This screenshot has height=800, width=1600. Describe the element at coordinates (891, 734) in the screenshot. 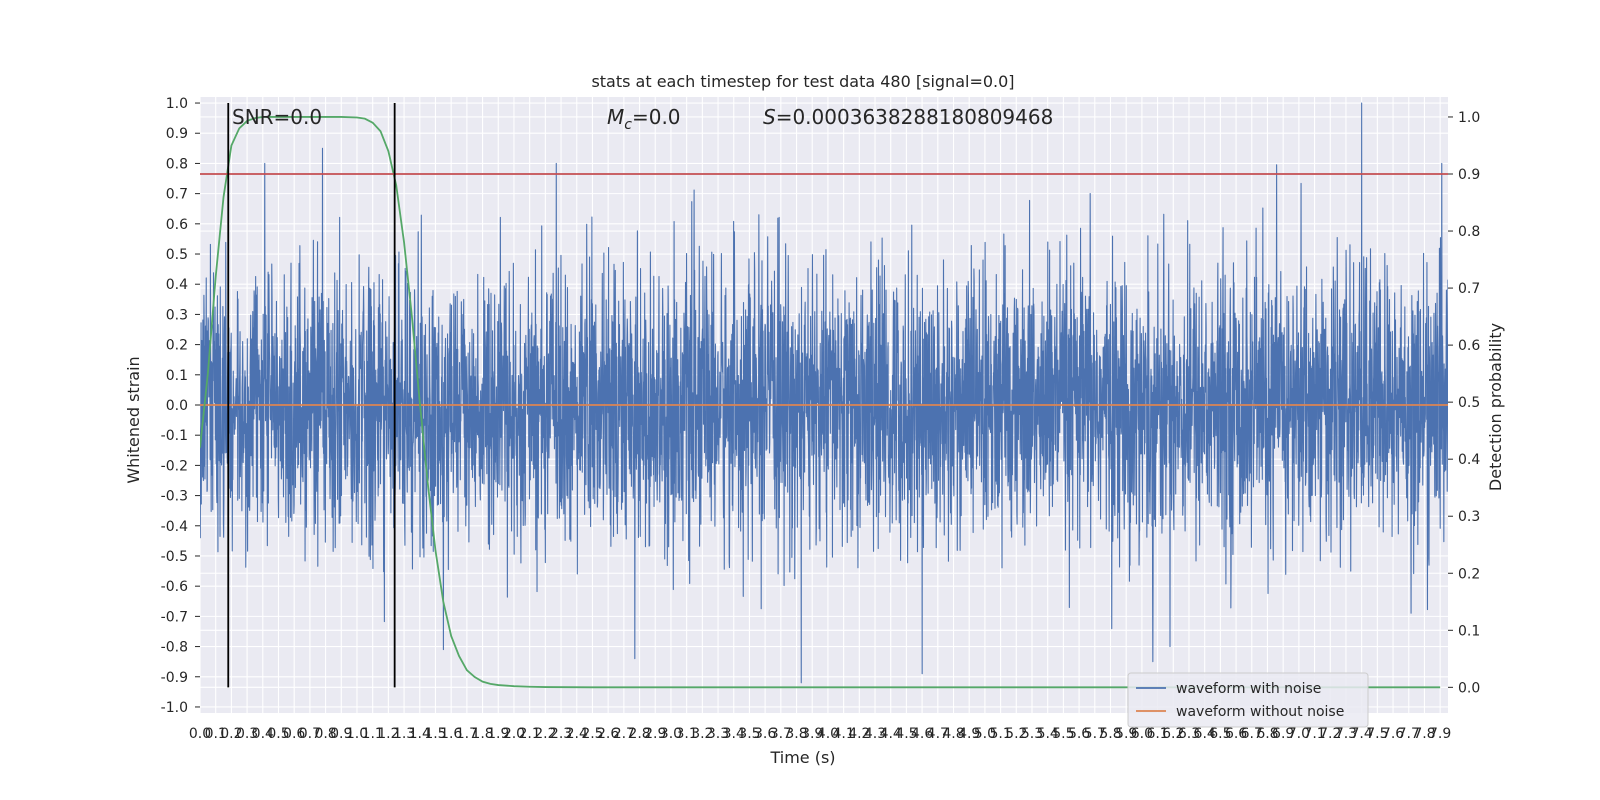

I see `x-tick-label: 4.4` at that location.